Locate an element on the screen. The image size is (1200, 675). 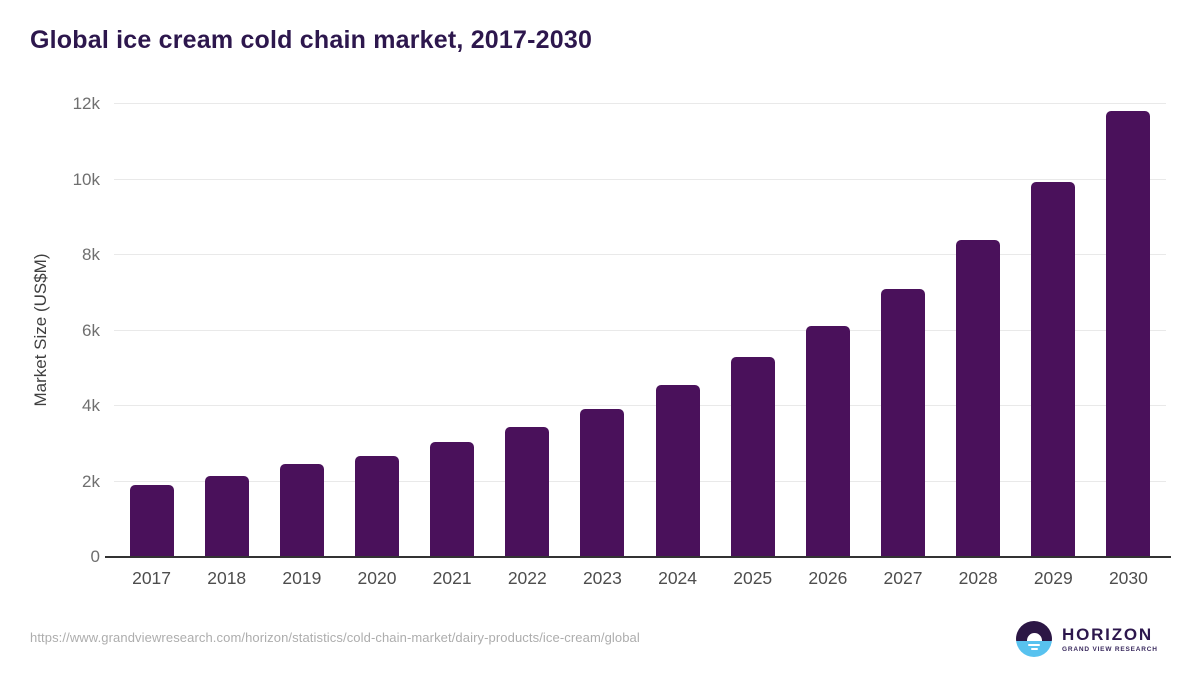
bar-2022 is located at coordinates (527, 492).